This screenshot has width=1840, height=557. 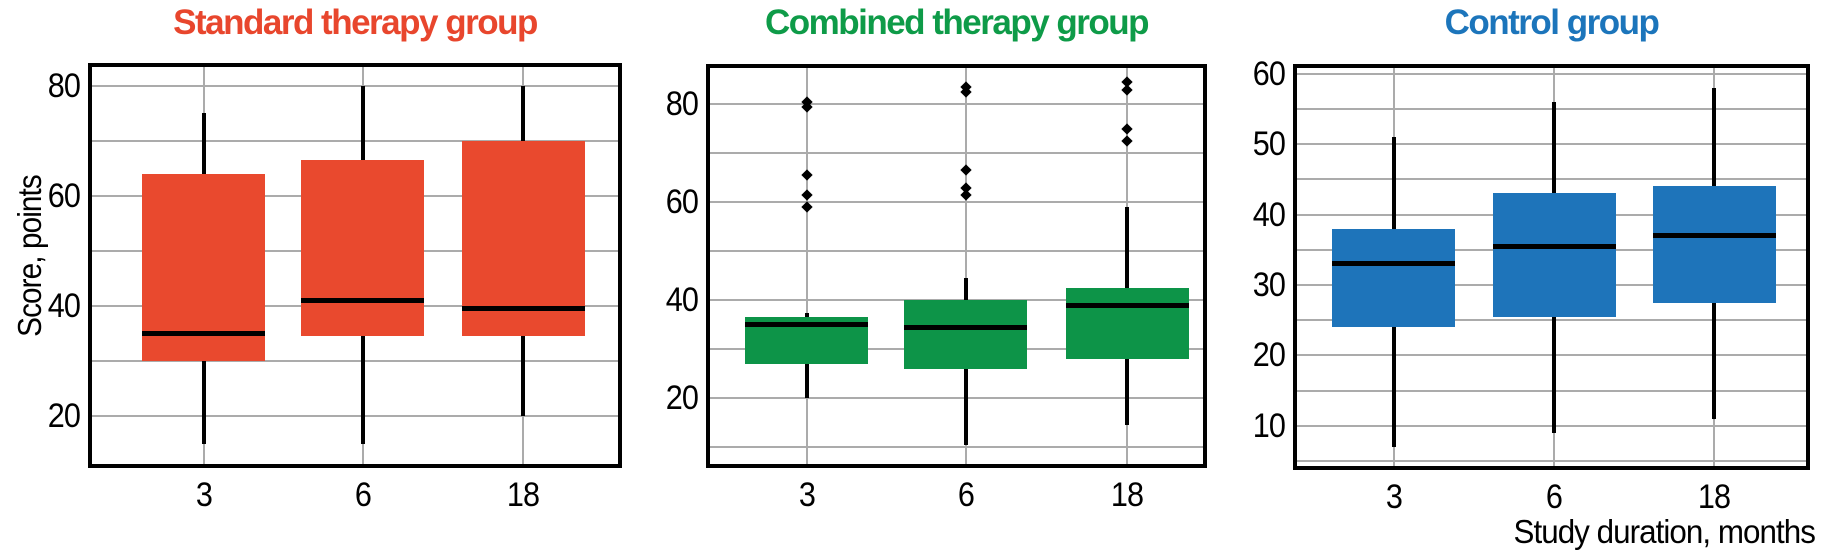 I want to click on panel-title-control-group: Control group, so click(x=1552, y=22).